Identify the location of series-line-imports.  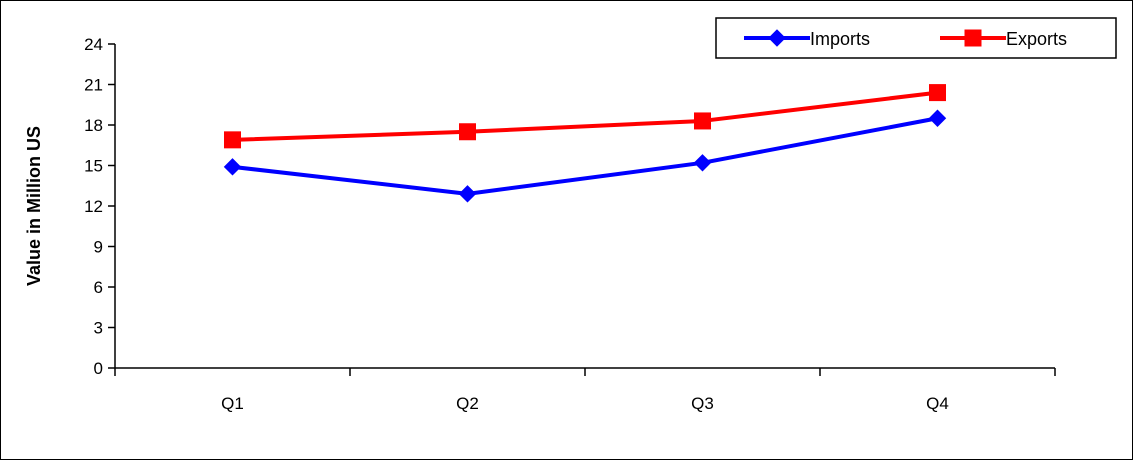
(585, 156).